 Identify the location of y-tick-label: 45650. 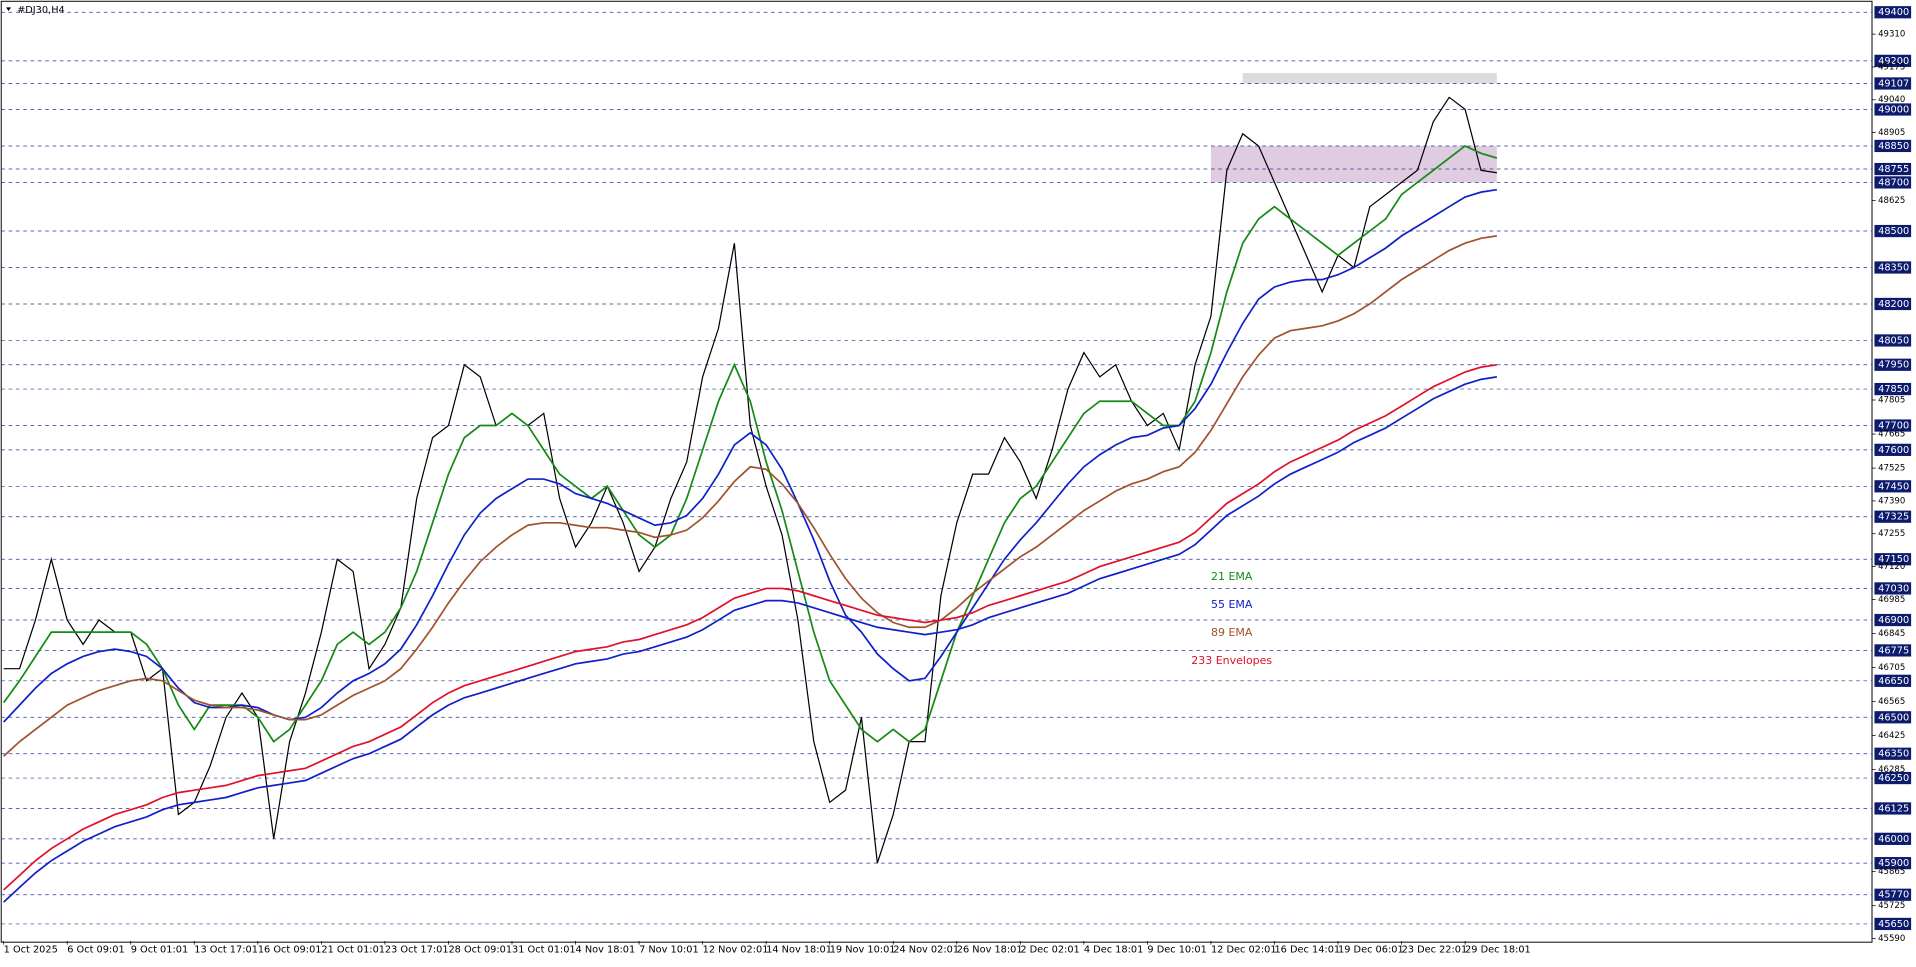
(1893, 924).